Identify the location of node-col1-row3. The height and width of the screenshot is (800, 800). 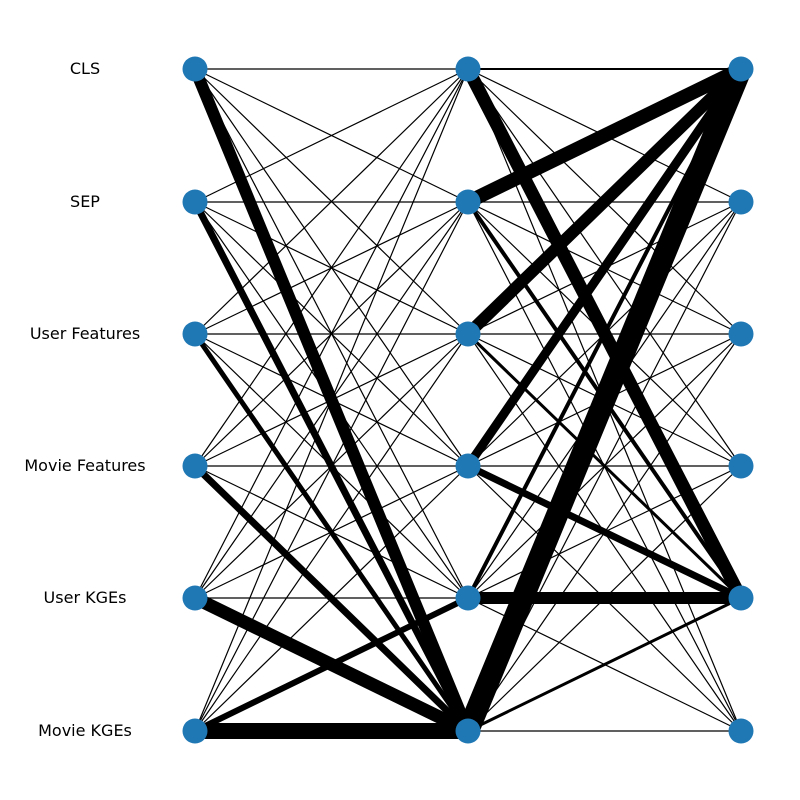
(468, 466).